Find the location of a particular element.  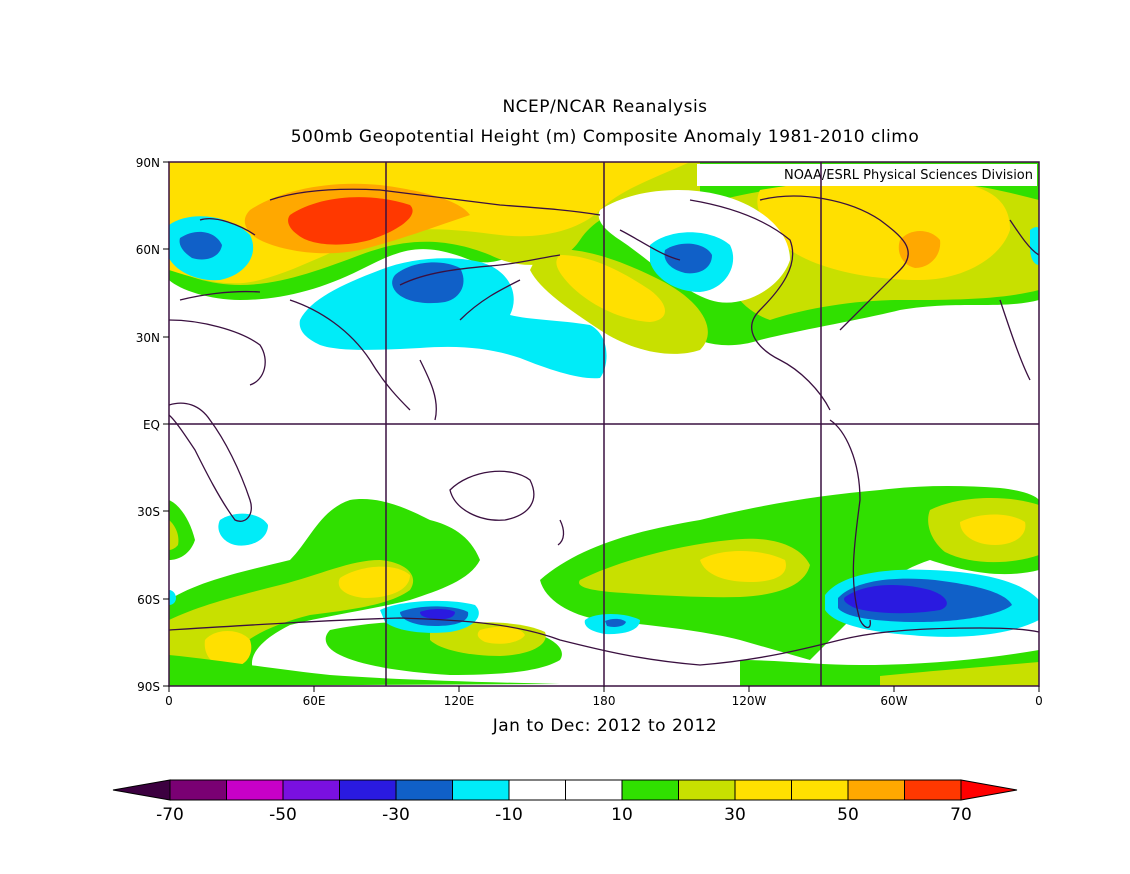

colorbar-label: -70 is located at coordinates (170, 815).